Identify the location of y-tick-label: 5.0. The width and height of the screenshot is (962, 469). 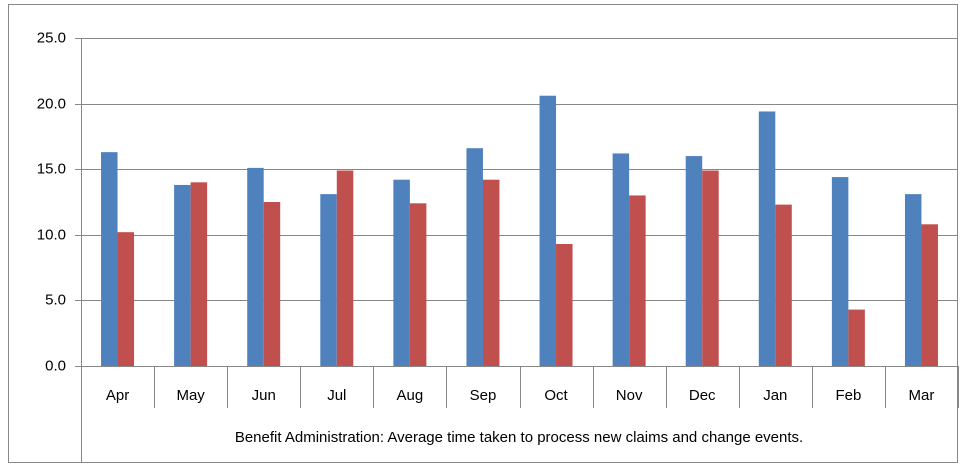
(55, 299).